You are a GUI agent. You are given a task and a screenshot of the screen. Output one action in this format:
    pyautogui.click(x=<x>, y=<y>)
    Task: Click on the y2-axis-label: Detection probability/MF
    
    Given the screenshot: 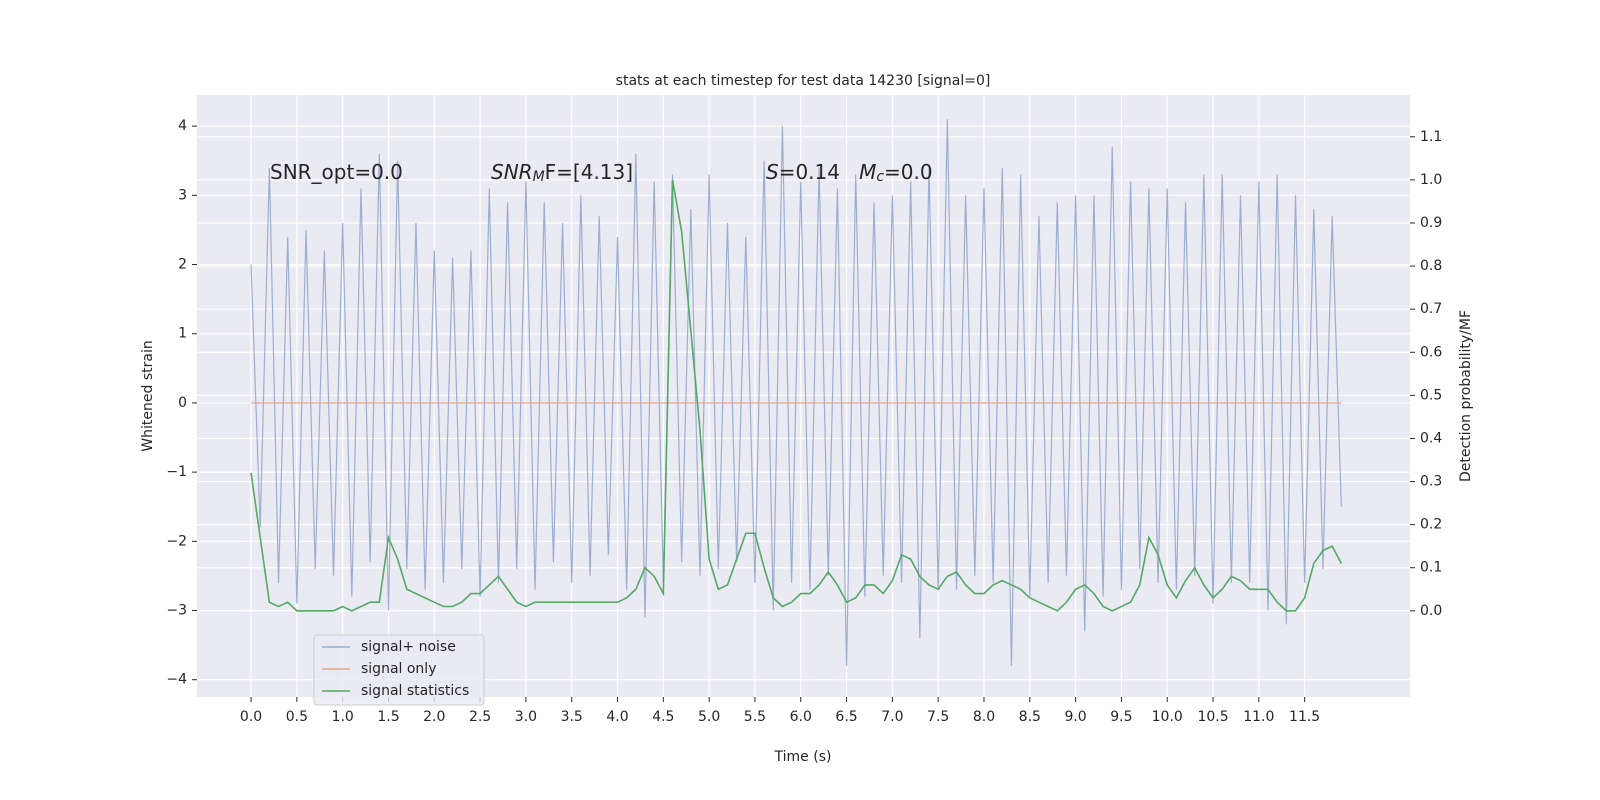 What is the action you would take?
    pyautogui.click(x=1466, y=396)
    